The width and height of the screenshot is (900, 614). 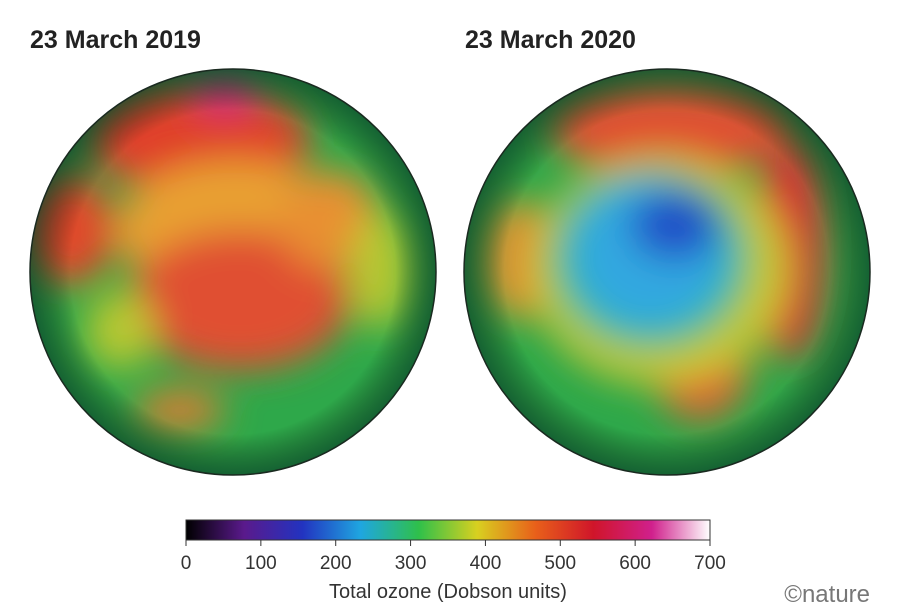 I want to click on credit: ©nature, so click(x=827, y=594).